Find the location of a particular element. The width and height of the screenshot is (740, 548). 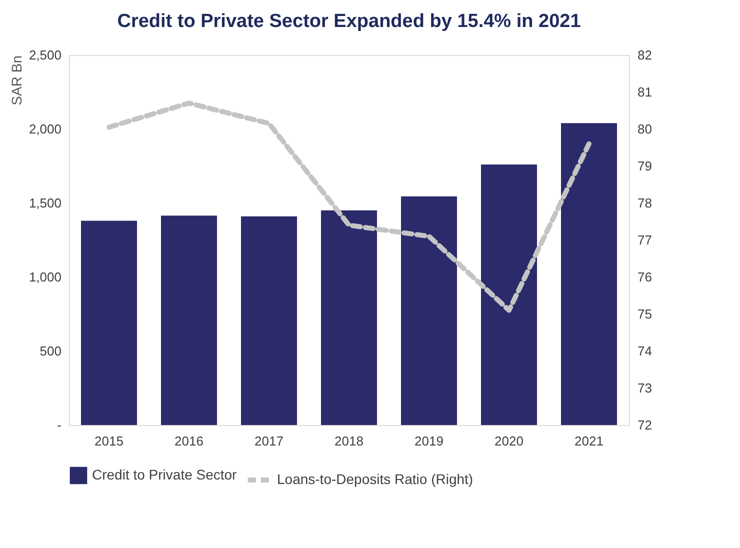

y-tick-label: 1,000 is located at coordinates (45, 277).